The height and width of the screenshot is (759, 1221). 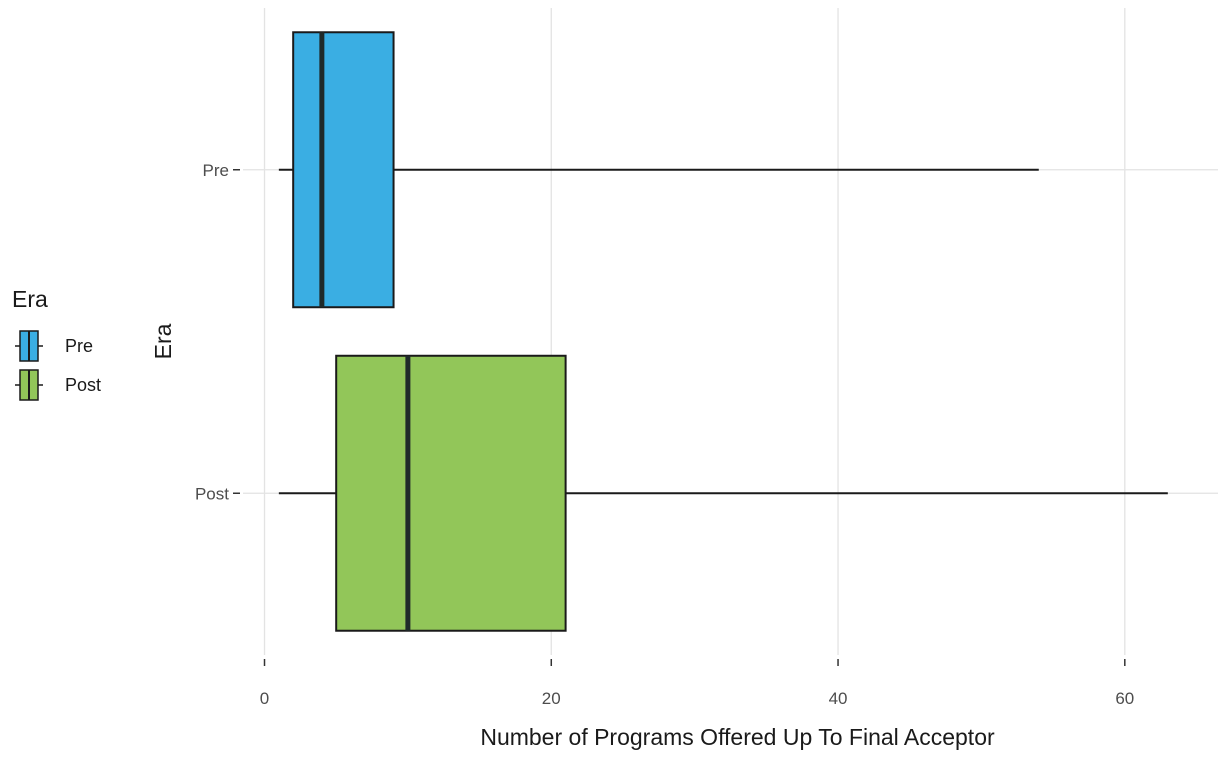 I want to click on legend: Era Pre Post, so click(x=56, y=343).